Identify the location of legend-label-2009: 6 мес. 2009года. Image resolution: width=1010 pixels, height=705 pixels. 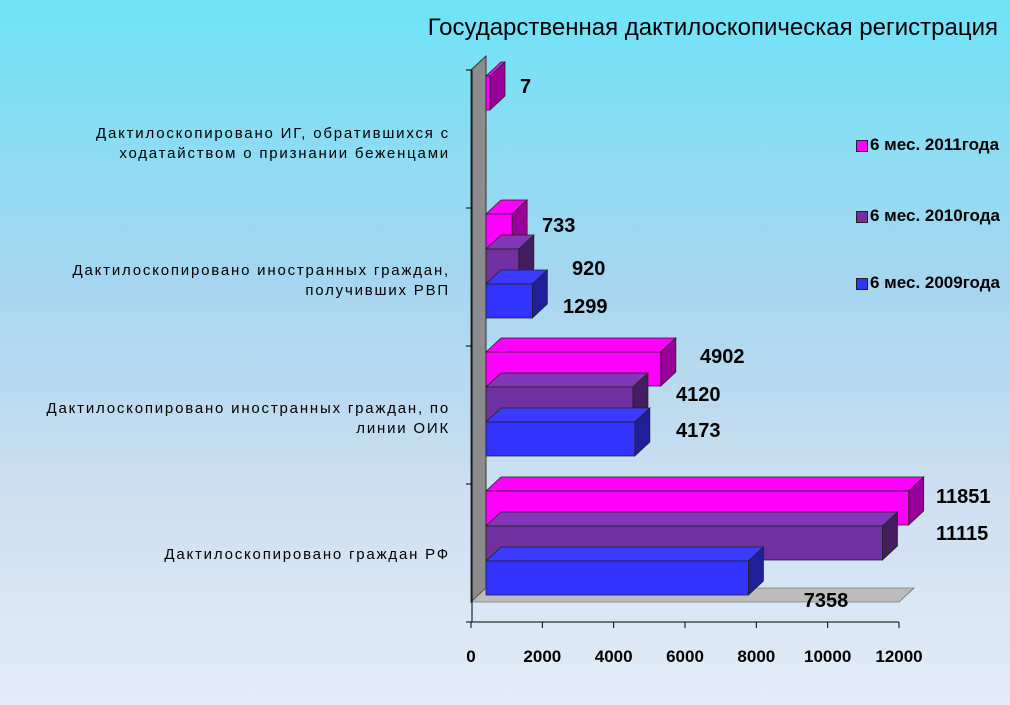
(935, 282).